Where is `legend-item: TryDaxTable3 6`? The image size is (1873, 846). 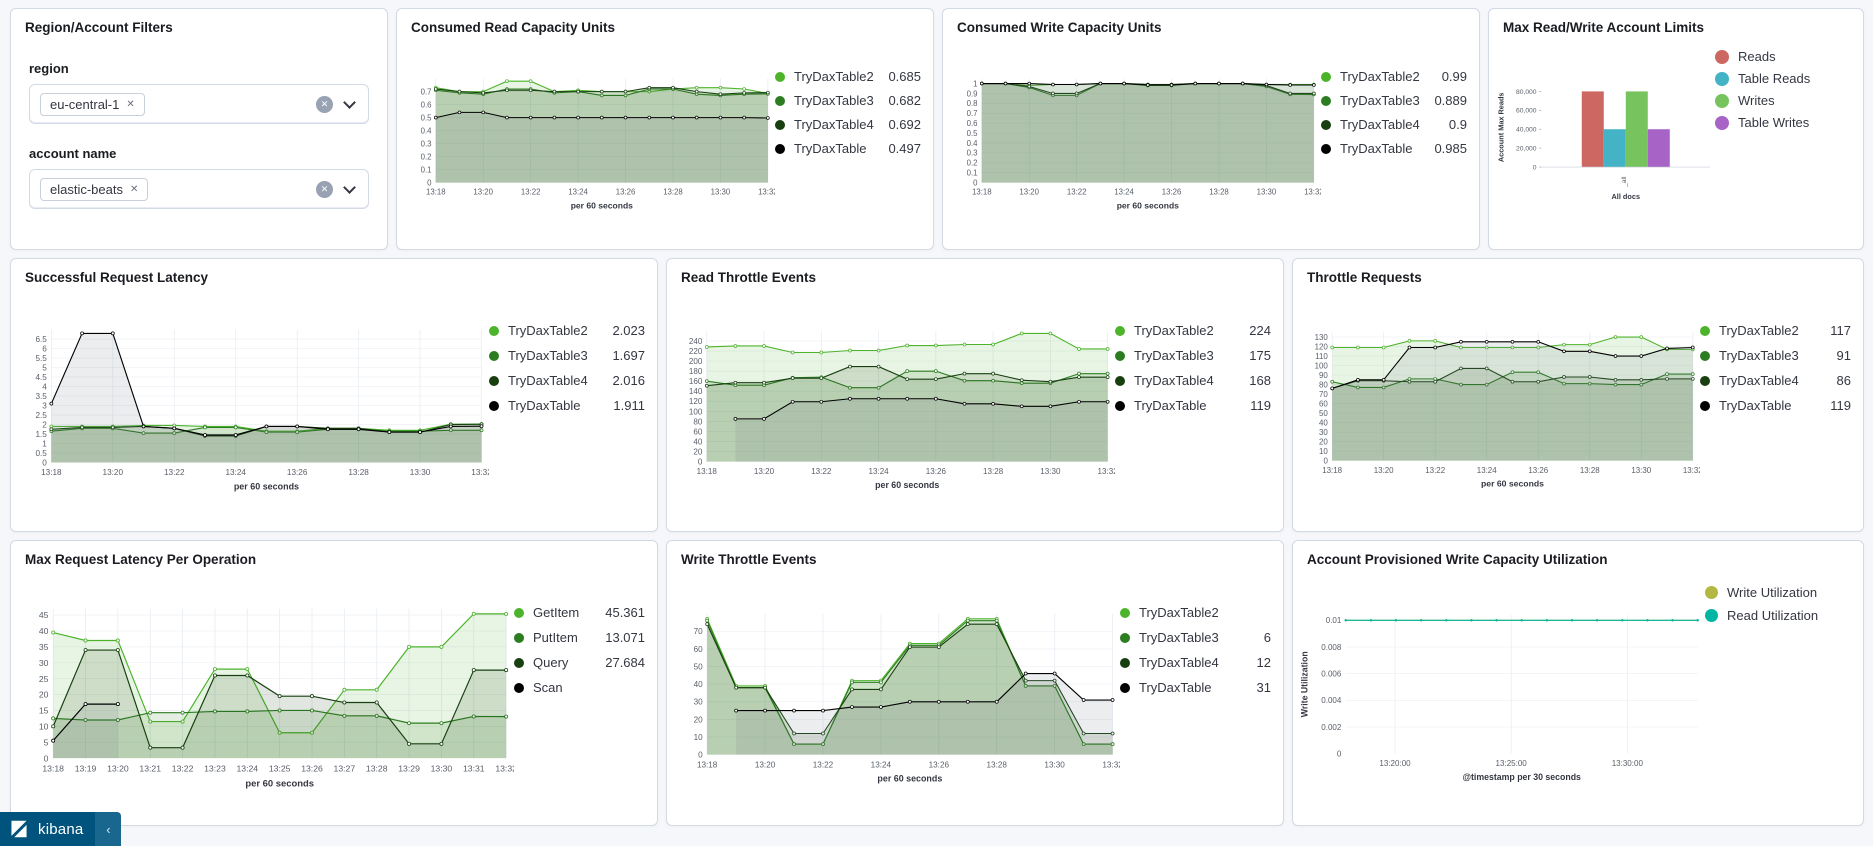 legend-item: TryDaxTable3 6 is located at coordinates (1197, 637).